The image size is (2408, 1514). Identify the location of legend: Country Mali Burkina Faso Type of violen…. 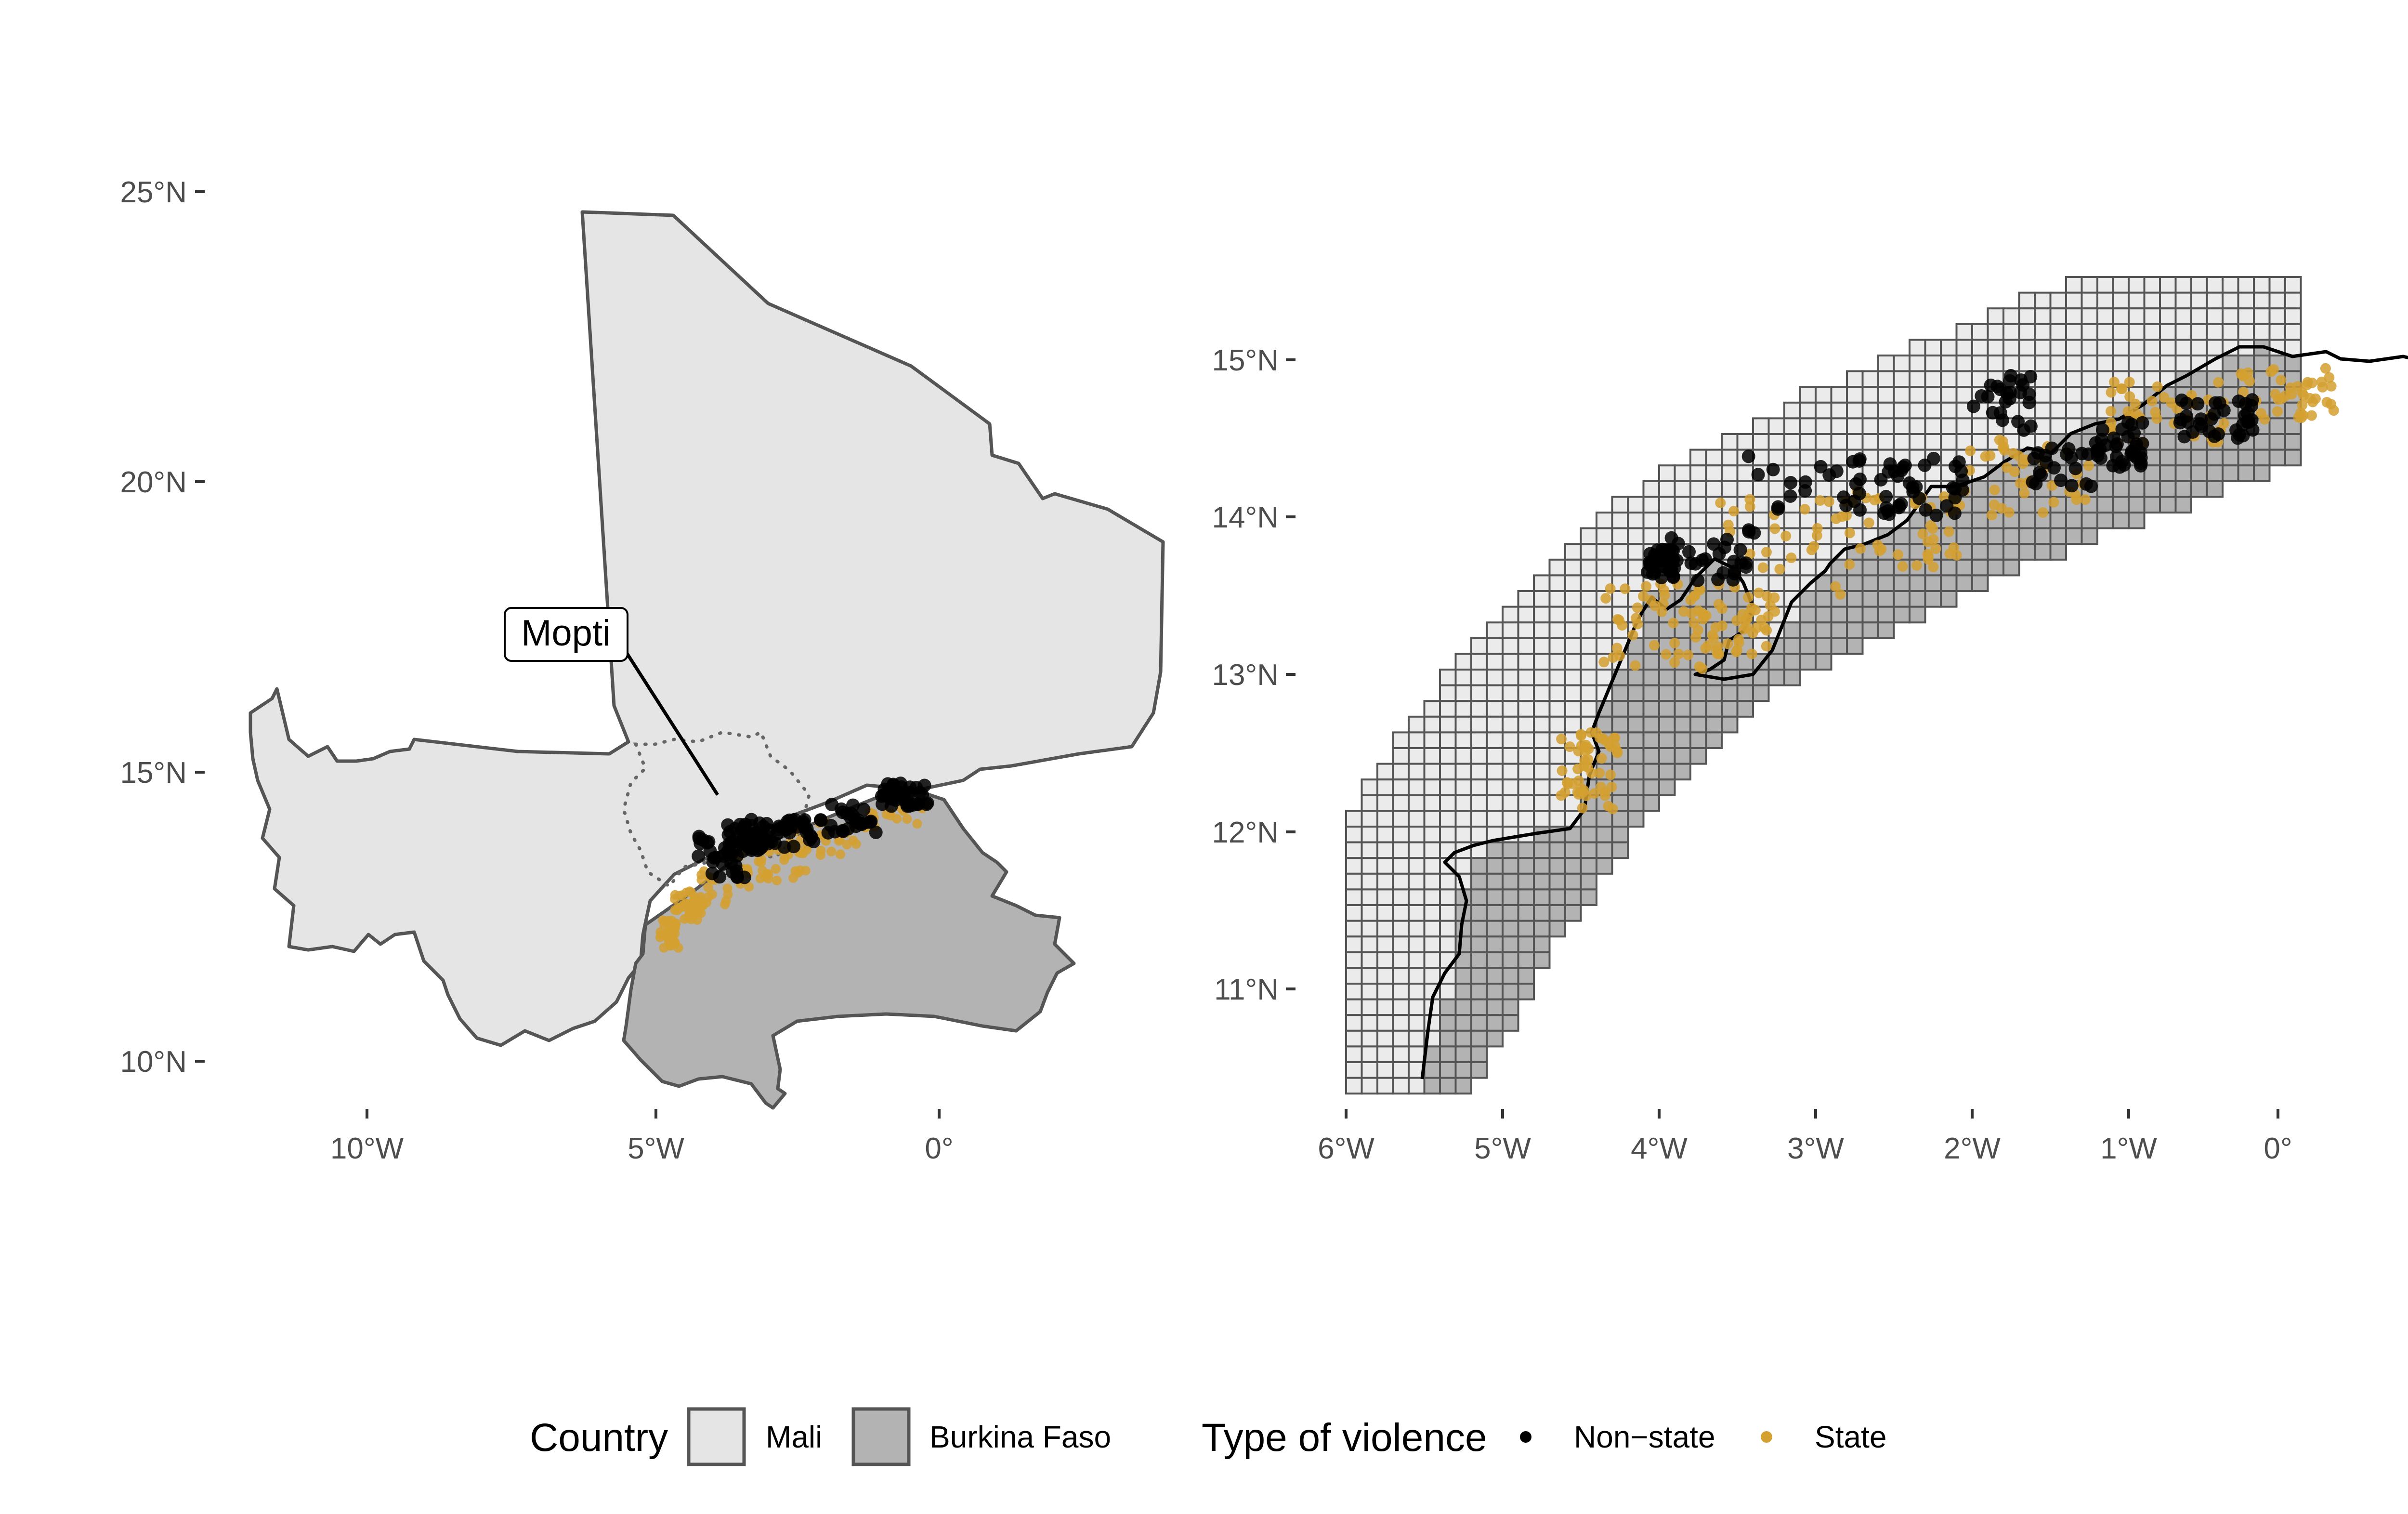
(1208, 1437).